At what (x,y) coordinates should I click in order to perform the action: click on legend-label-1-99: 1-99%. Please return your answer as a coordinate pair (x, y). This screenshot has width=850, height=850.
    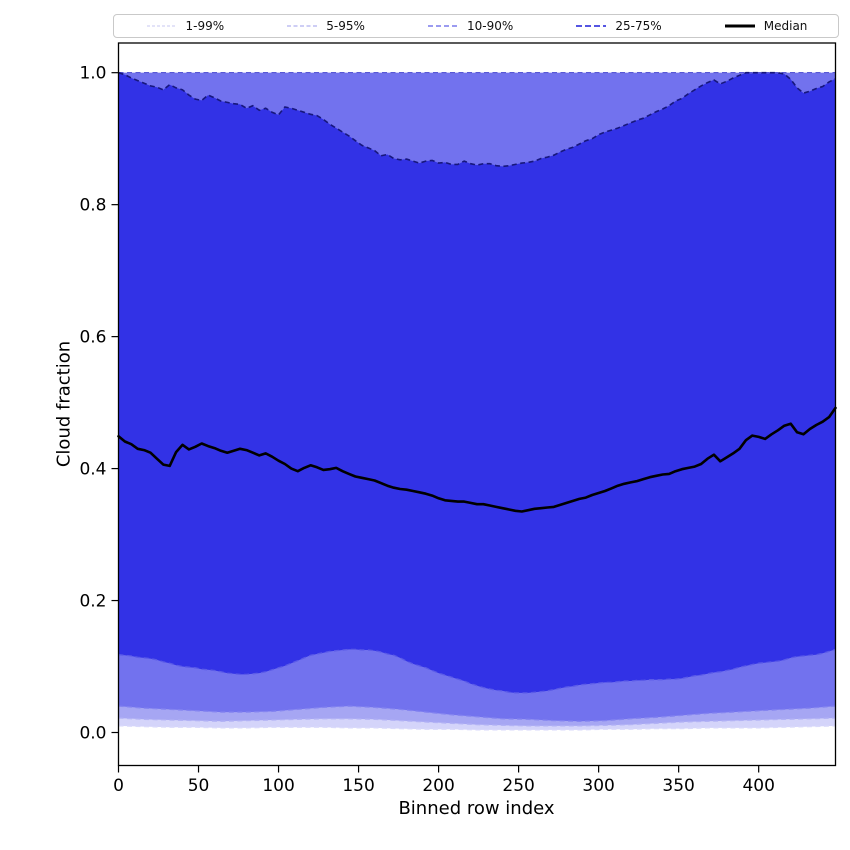
    Looking at the image, I should click on (205, 26).